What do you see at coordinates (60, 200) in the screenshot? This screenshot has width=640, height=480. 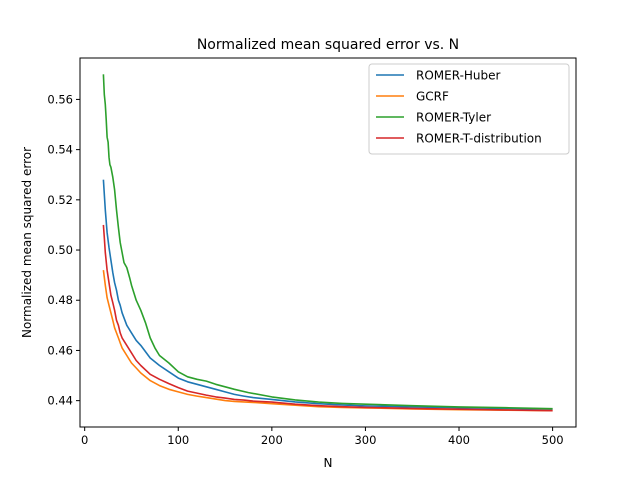 I see `y-tick-label: 0.52` at bounding box center [60, 200].